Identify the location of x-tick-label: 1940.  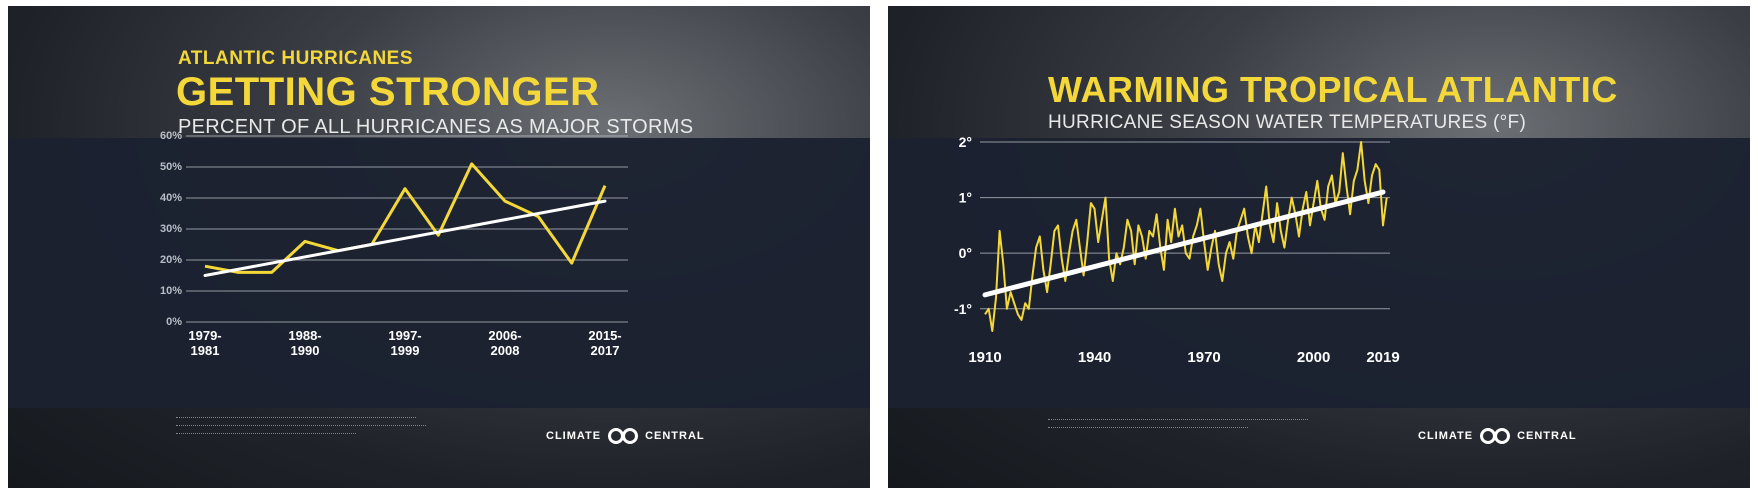
(1094, 357).